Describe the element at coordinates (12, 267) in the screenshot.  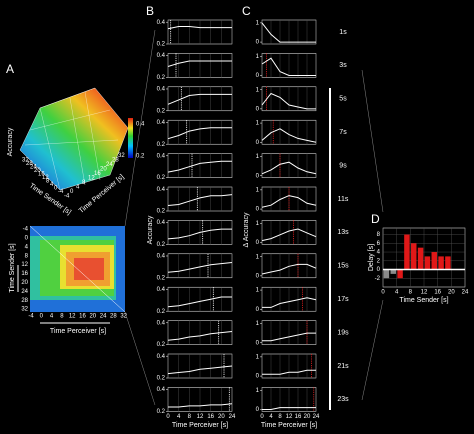
I see `axis-label: Time Sender [s]` at that location.